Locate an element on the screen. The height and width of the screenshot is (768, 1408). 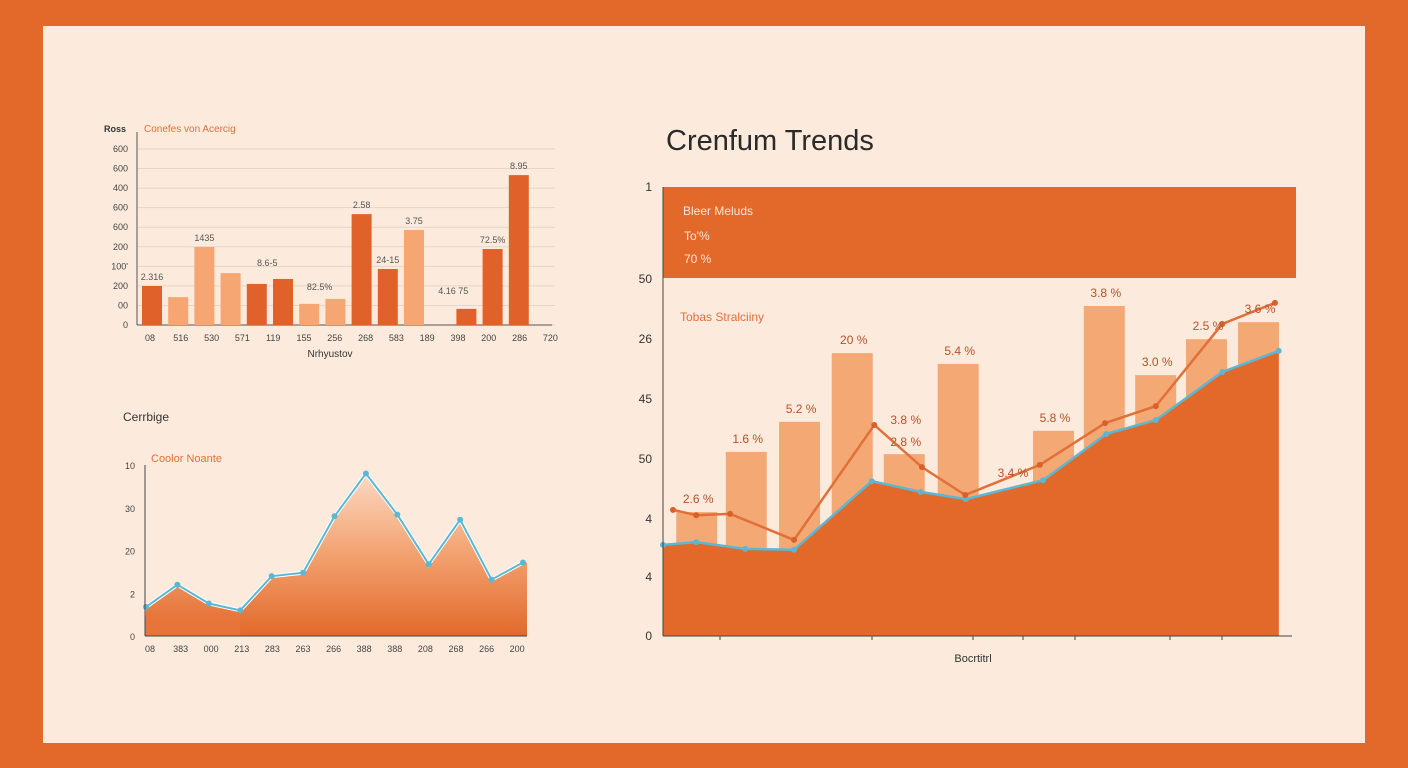
series-line-blue is located at coordinates (971, 450).